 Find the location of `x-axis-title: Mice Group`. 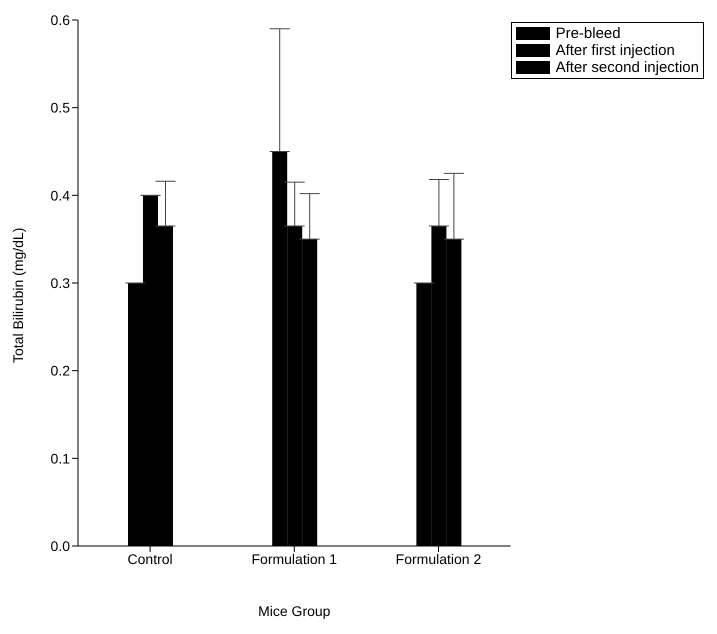

x-axis-title: Mice Group is located at coordinates (294, 611).